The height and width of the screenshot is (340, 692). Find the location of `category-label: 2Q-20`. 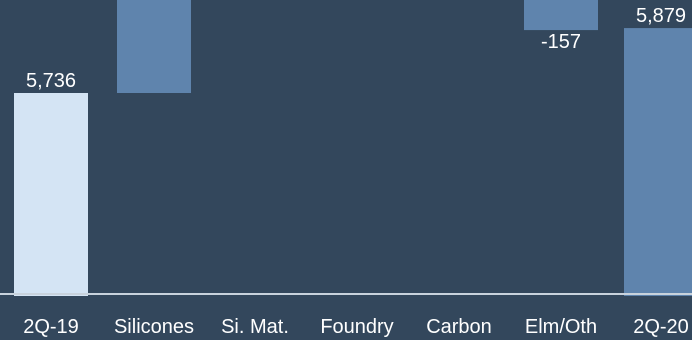

category-label: 2Q-20 is located at coordinates (661, 327).